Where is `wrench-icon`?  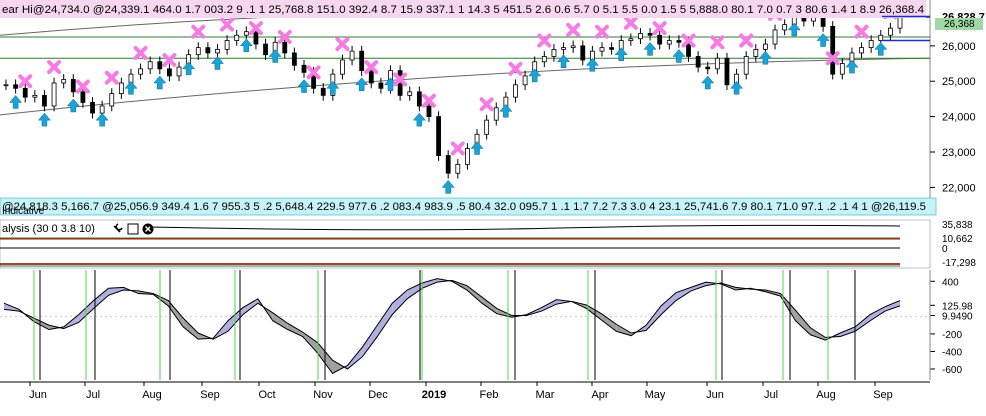
wrench-icon is located at coordinates (118, 228).